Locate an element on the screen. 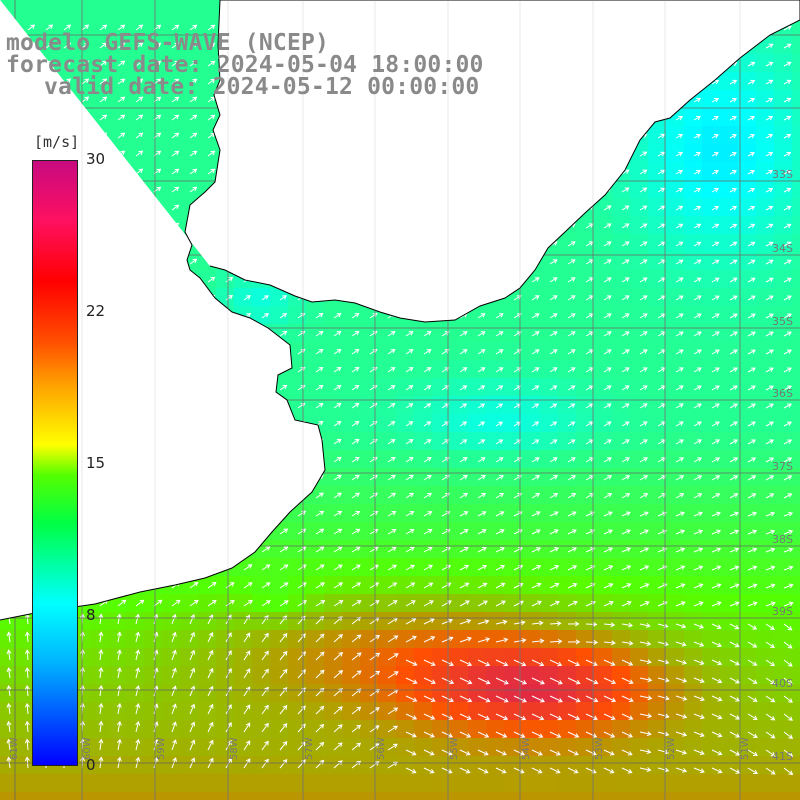  lat-label: 38S is located at coordinates (782, 539).